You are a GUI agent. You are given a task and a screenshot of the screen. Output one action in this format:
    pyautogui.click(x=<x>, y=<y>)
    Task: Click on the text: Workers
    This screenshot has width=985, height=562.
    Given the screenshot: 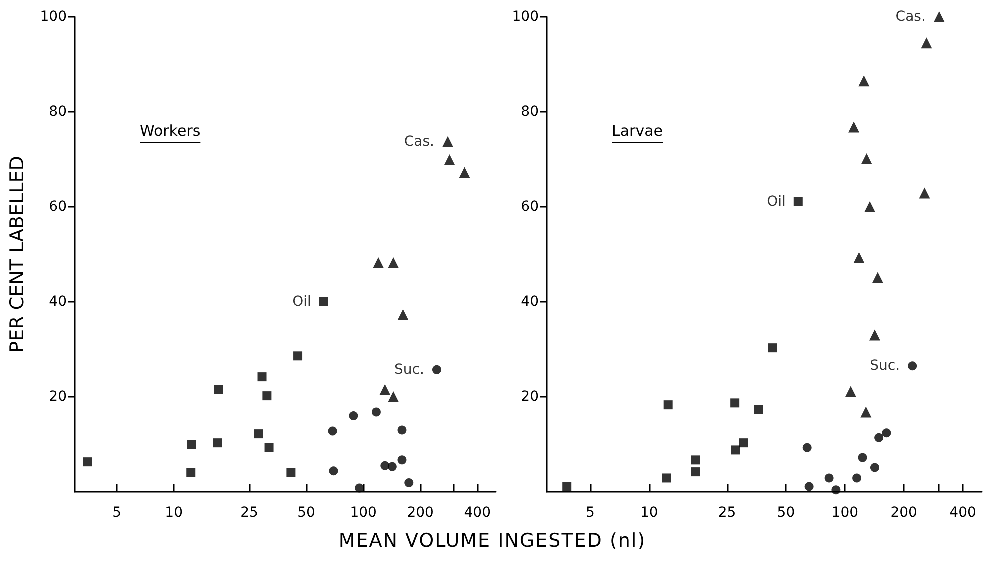 What is the action you would take?
    pyautogui.click(x=170, y=131)
    